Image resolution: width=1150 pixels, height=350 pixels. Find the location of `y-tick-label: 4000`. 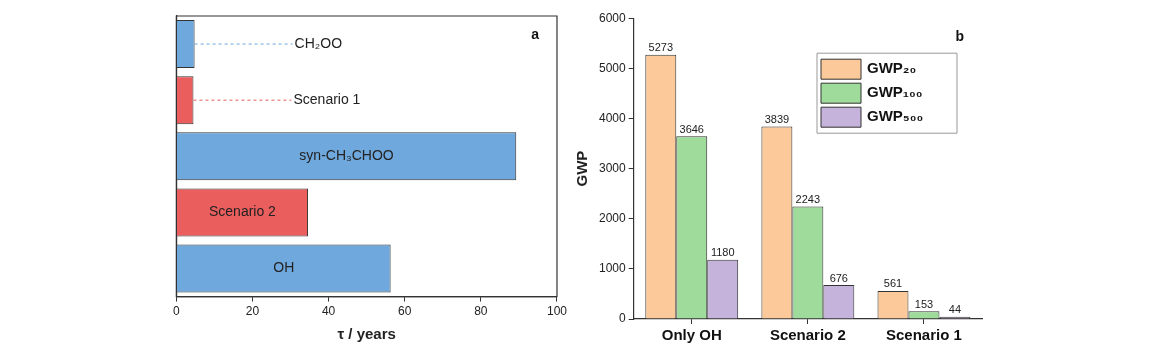

y-tick-label: 4000 is located at coordinates (612, 117).